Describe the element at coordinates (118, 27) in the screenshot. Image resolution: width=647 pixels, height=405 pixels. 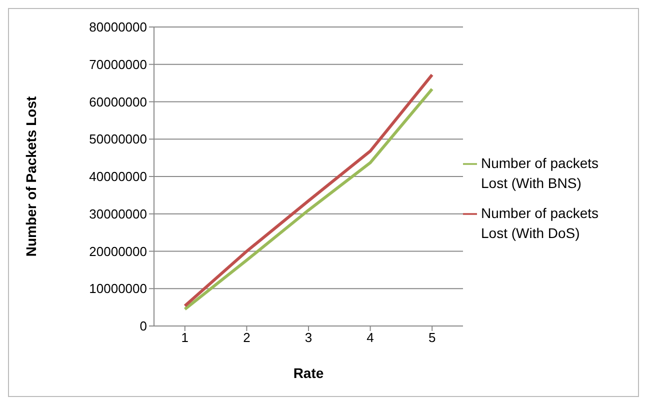
I see `y-tick-label: 80000000` at that location.